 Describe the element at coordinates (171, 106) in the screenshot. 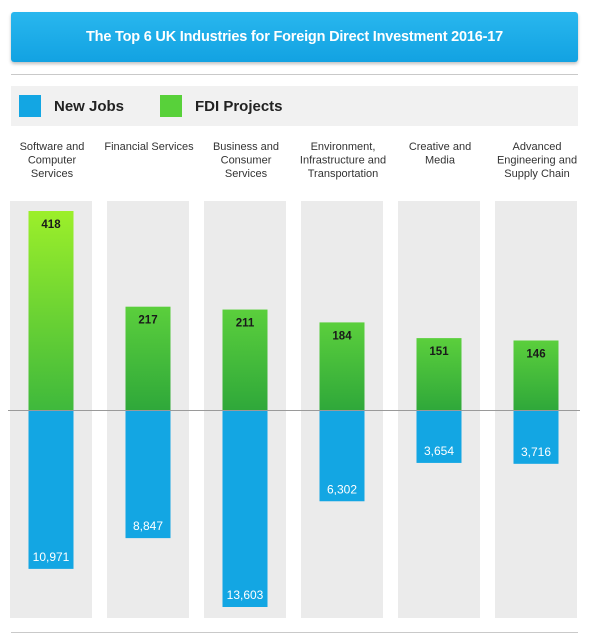

I see `legend-swatch-fdi-projects` at that location.